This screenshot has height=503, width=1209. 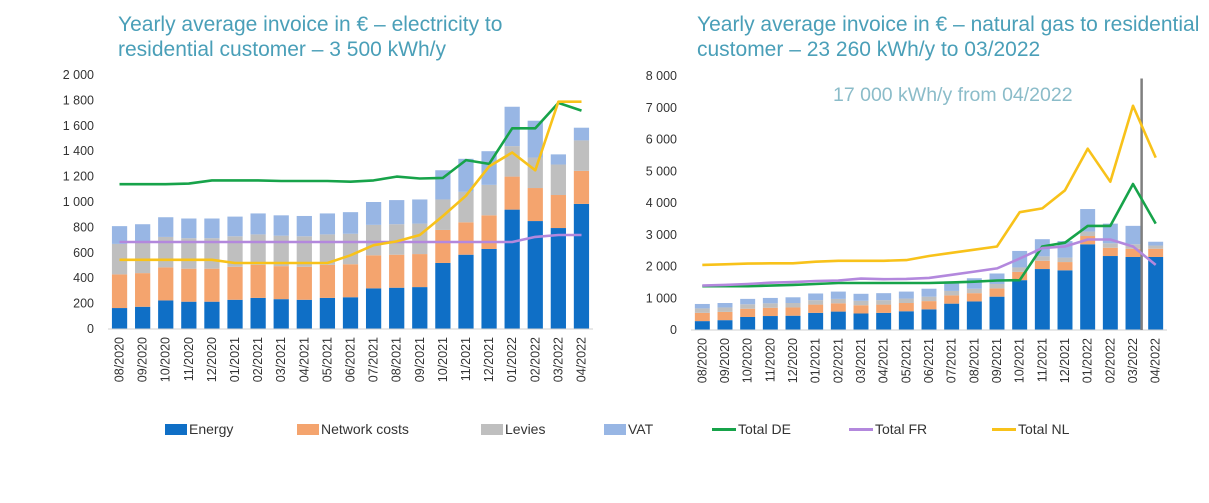 I want to click on gas-ytick-label: 0, so click(x=673, y=330).